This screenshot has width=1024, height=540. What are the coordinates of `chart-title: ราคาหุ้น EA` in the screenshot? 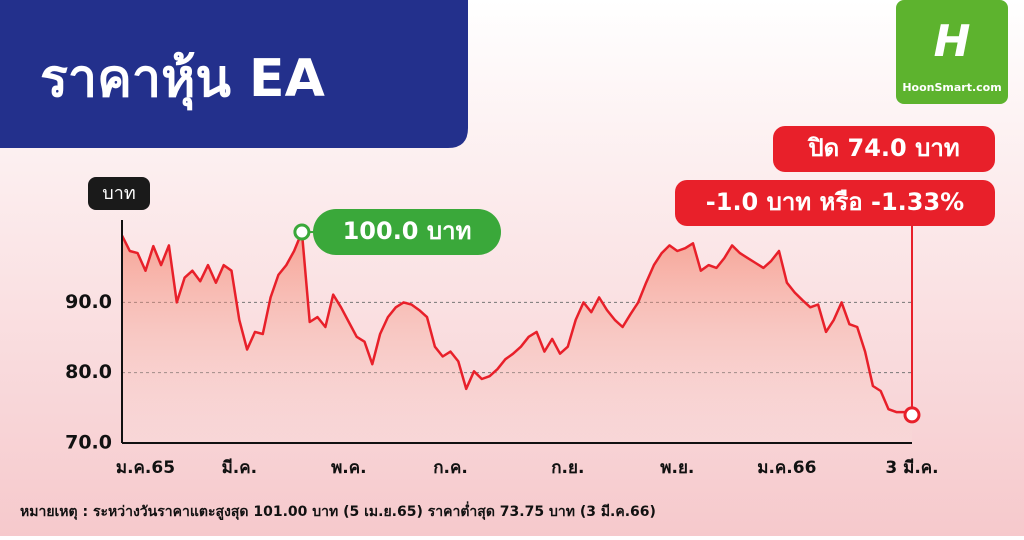 It's located at (182, 80).